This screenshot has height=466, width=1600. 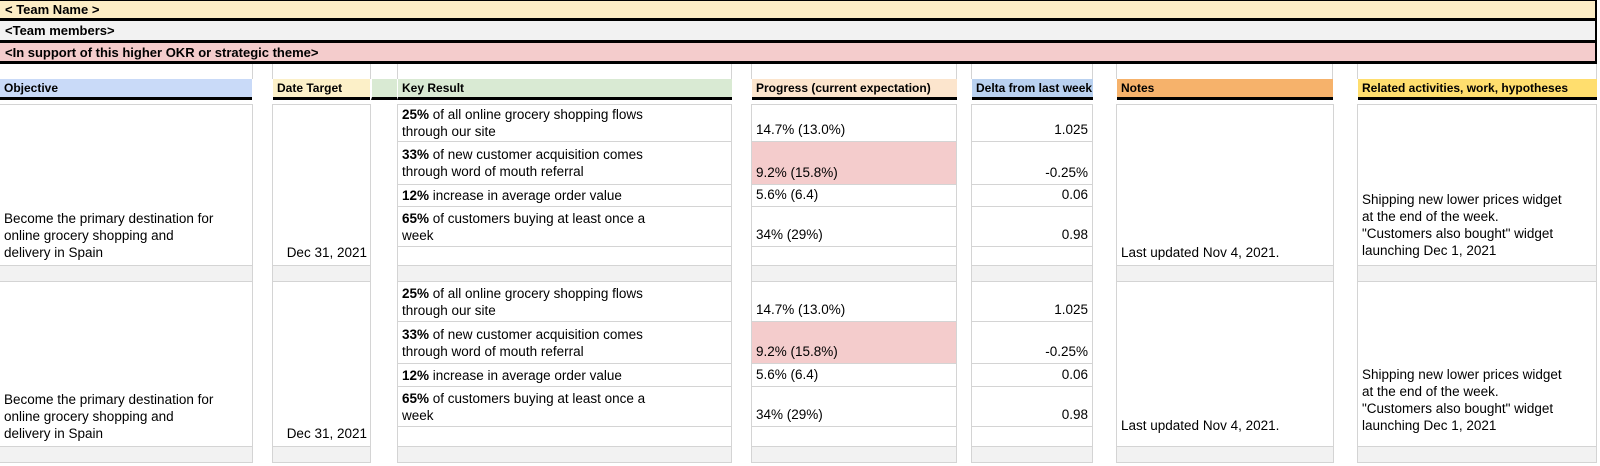 What do you see at coordinates (1032, 89) in the screenshot?
I see `column-header-delta: Delta from last week` at bounding box center [1032, 89].